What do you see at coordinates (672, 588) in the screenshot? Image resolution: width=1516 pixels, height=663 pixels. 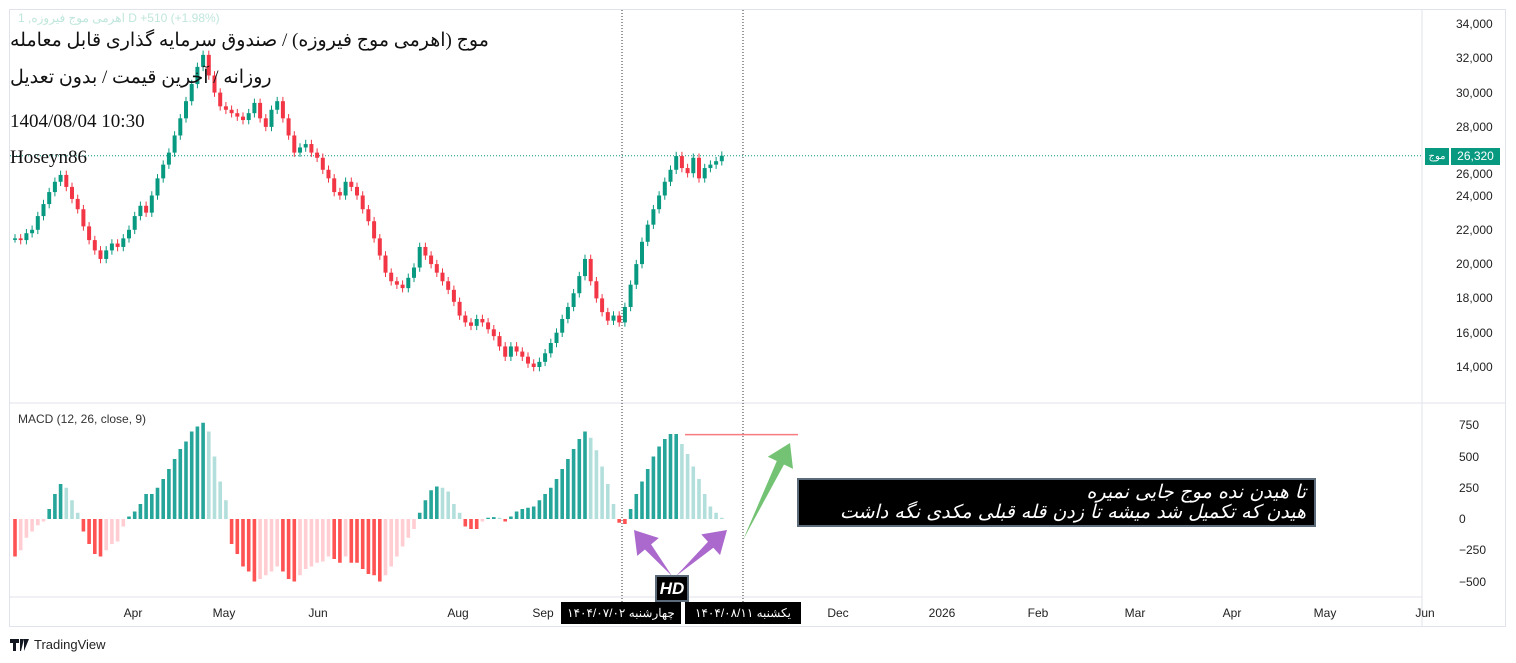 I see `hd-label: HD` at bounding box center [672, 588].